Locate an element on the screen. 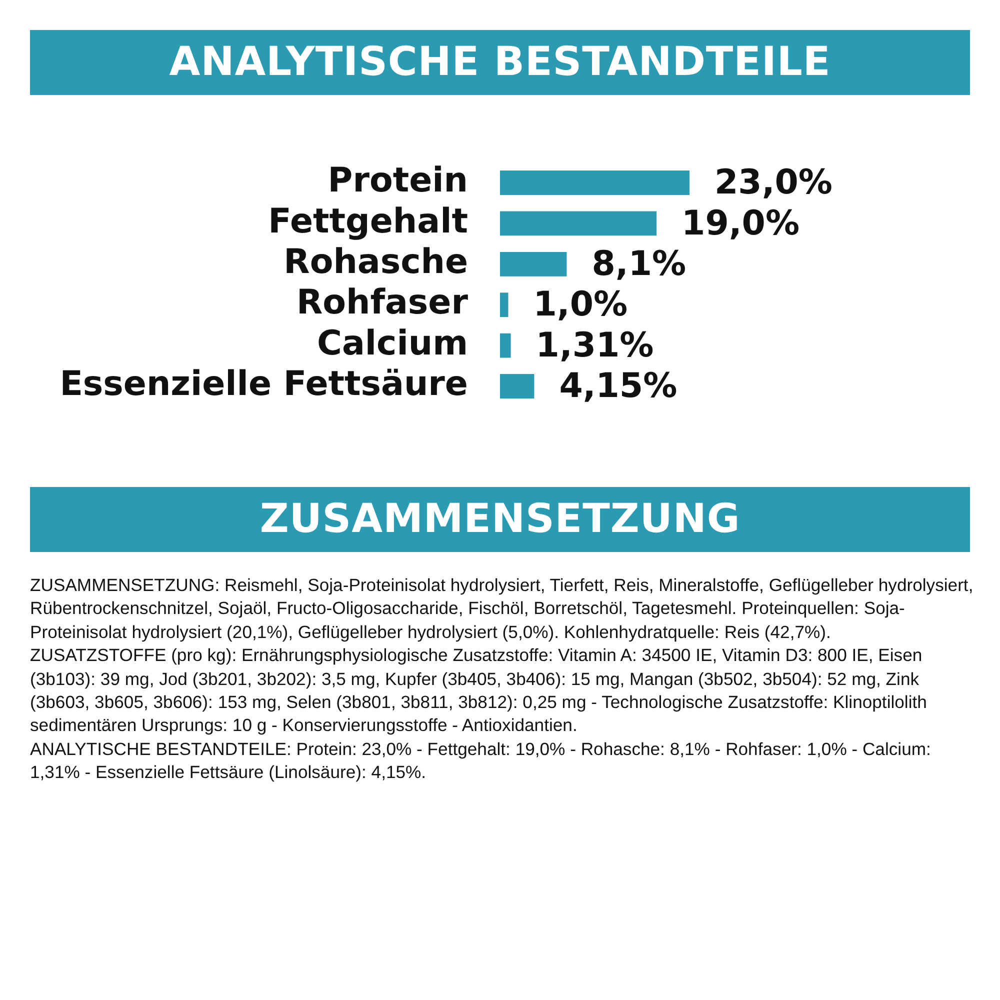 The height and width of the screenshot is (1000, 1000). text: ZUSAMMENSETZUNG: Reismehl, Soja-Proteinisolat hydrolysiert, Tierfett, Reis, Mineralstoffe, Geflügelleber hydrolysiert, Rübentrockenschnitzel, Sojaöl, Fructo-Oligosaccharide, Fischöl, Borretschöl, Tagetesmehl. Proteinquellen: Soja-Proteinisolat hydrolysiert (20,1%), Geflügelleber hydrolysiert (5,0%). Kohlenhydratquelle: Reis (42,7%). is located at coordinates (502, 609).